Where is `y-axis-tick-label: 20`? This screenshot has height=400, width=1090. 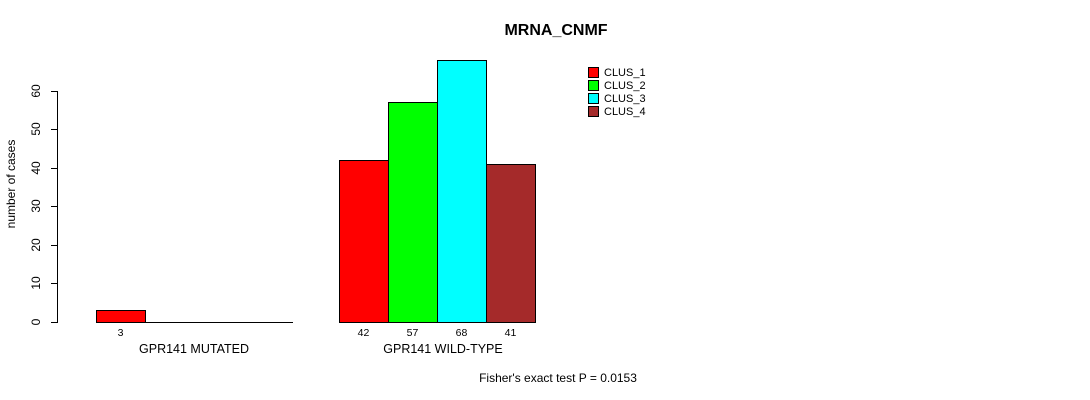
y-axis-tick-label: 20 is located at coordinates (36, 245).